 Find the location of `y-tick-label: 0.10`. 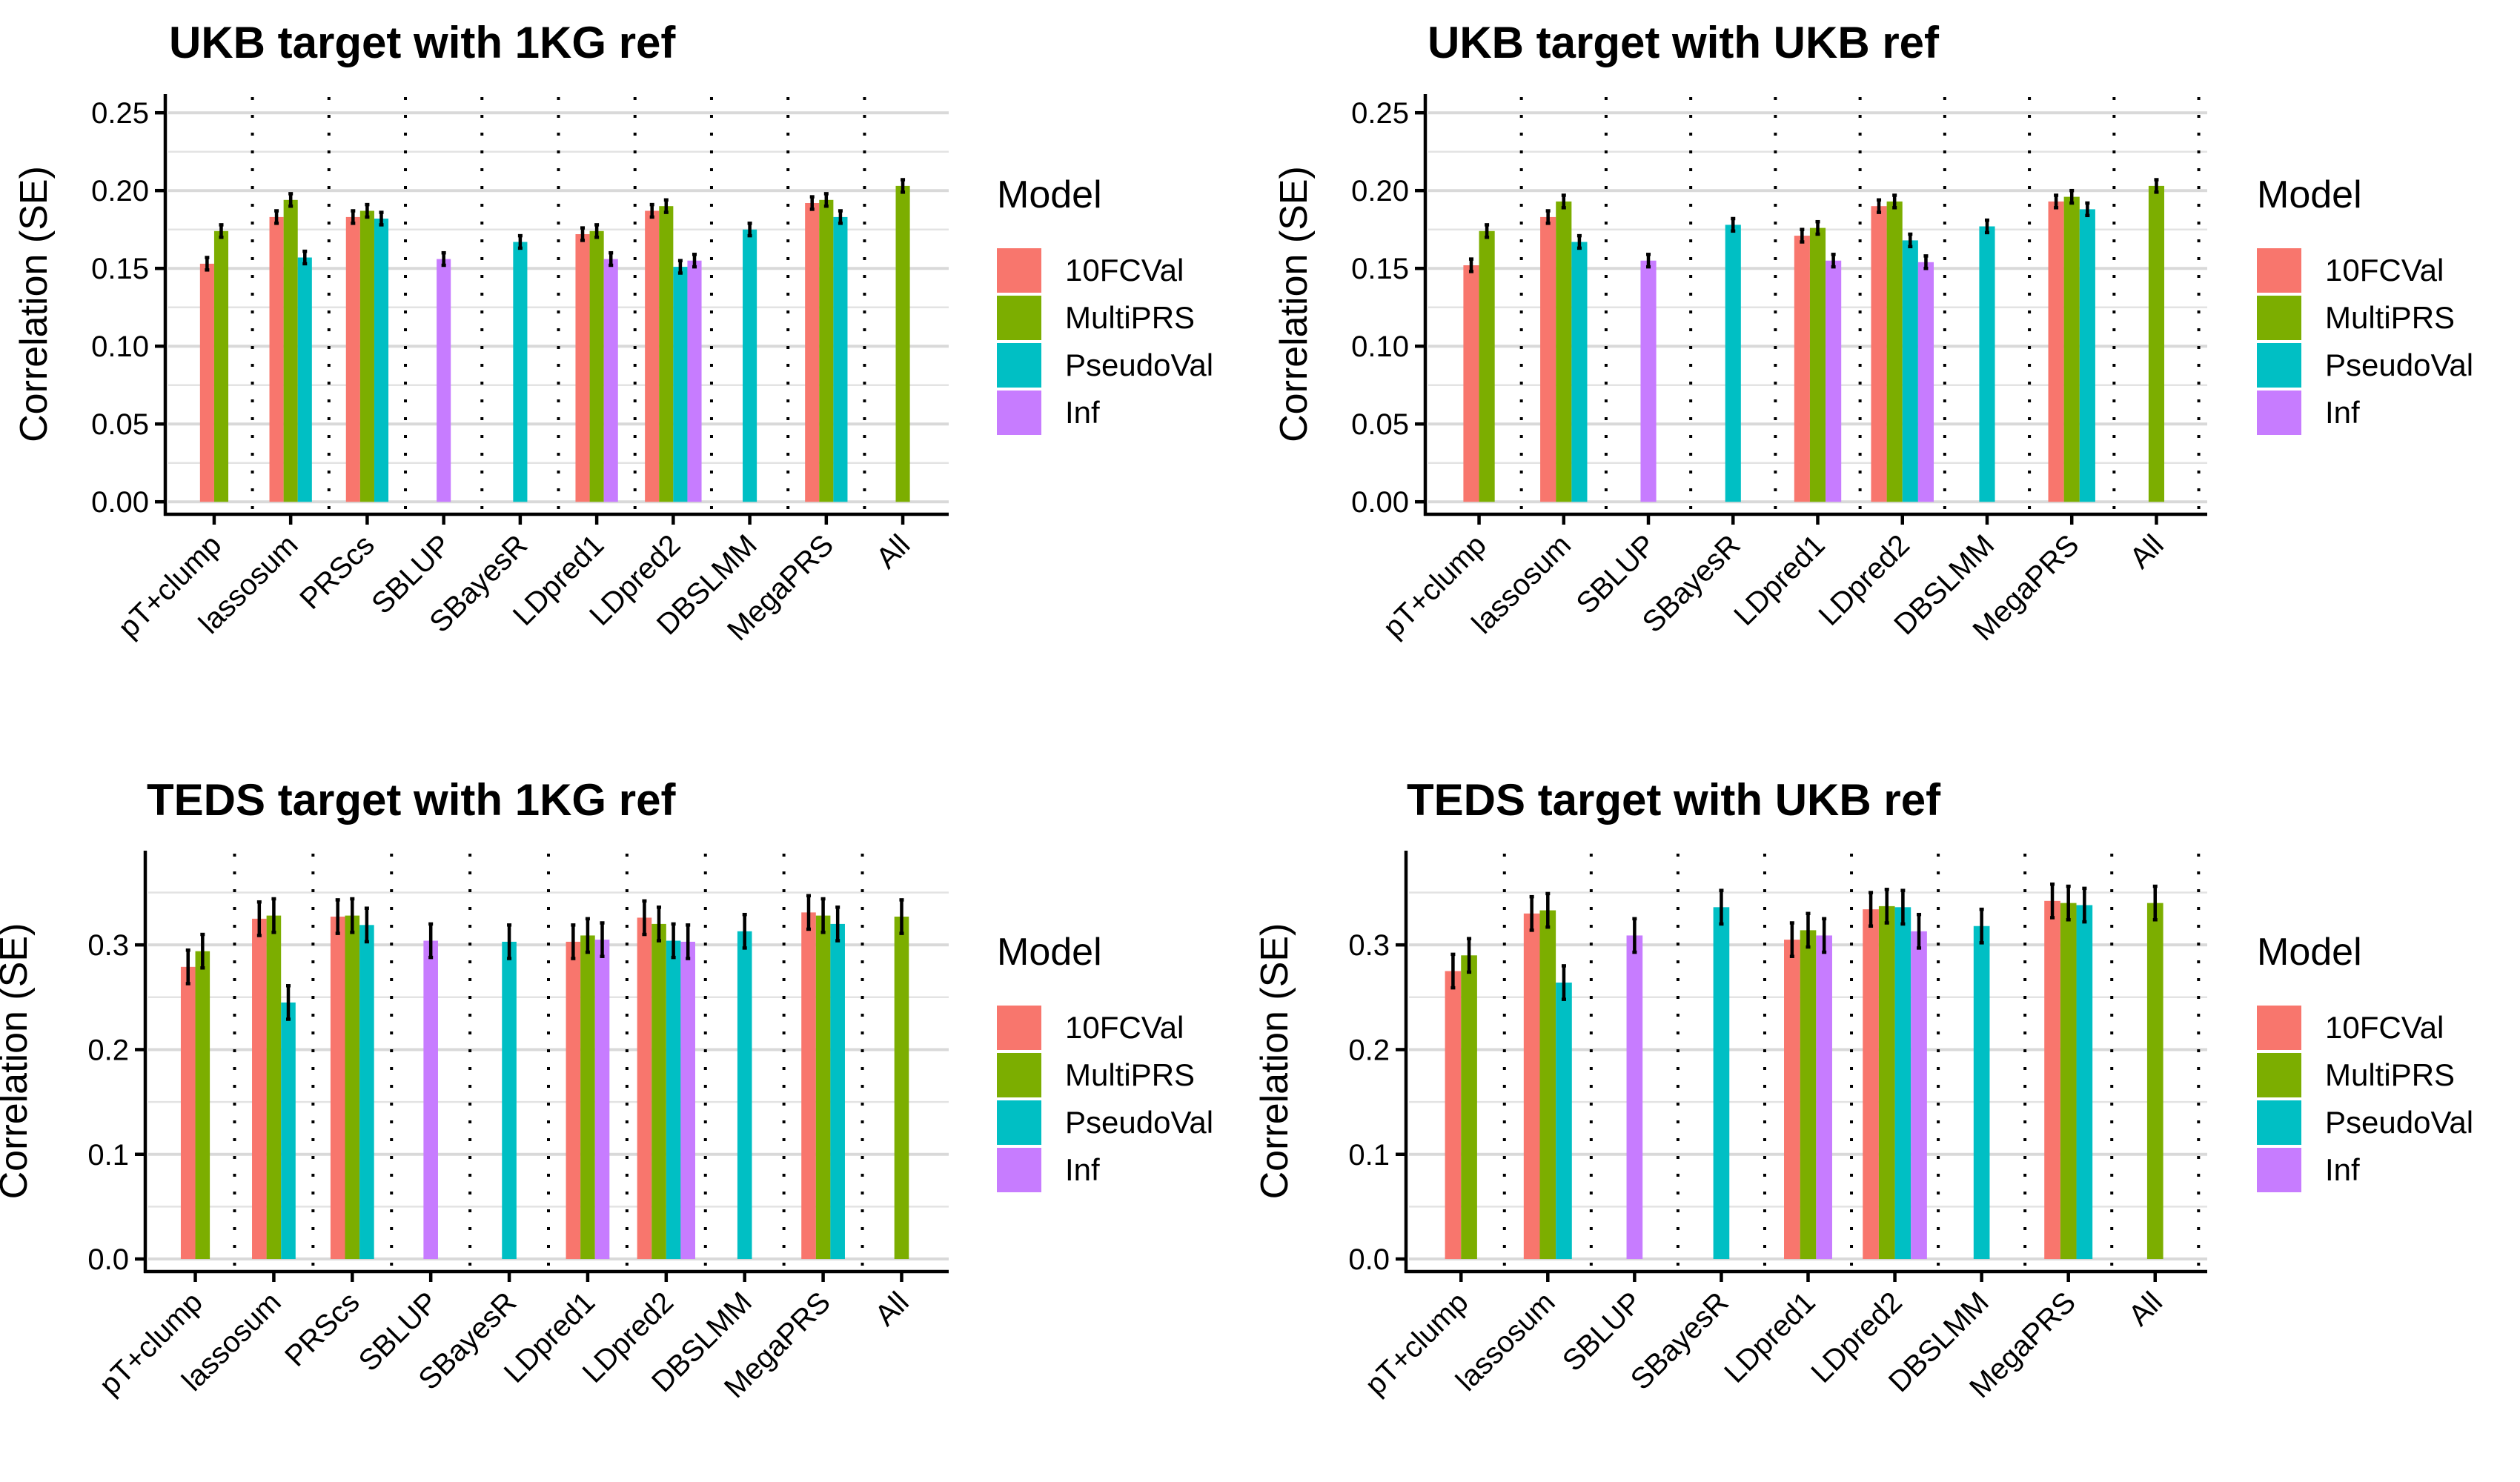

y-tick-label: 0.10 is located at coordinates (1380, 346).